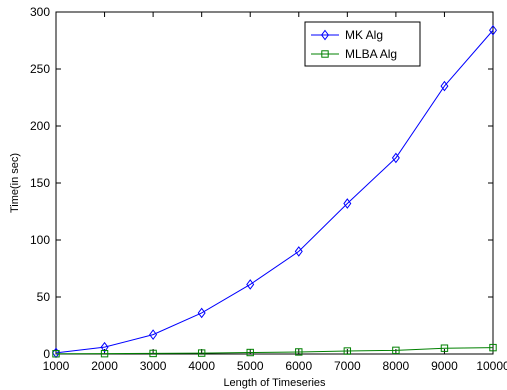 The width and height of the screenshot is (507, 390). Describe the element at coordinates (40, 183) in the screenshot. I see `y-tick-label: 150` at that location.